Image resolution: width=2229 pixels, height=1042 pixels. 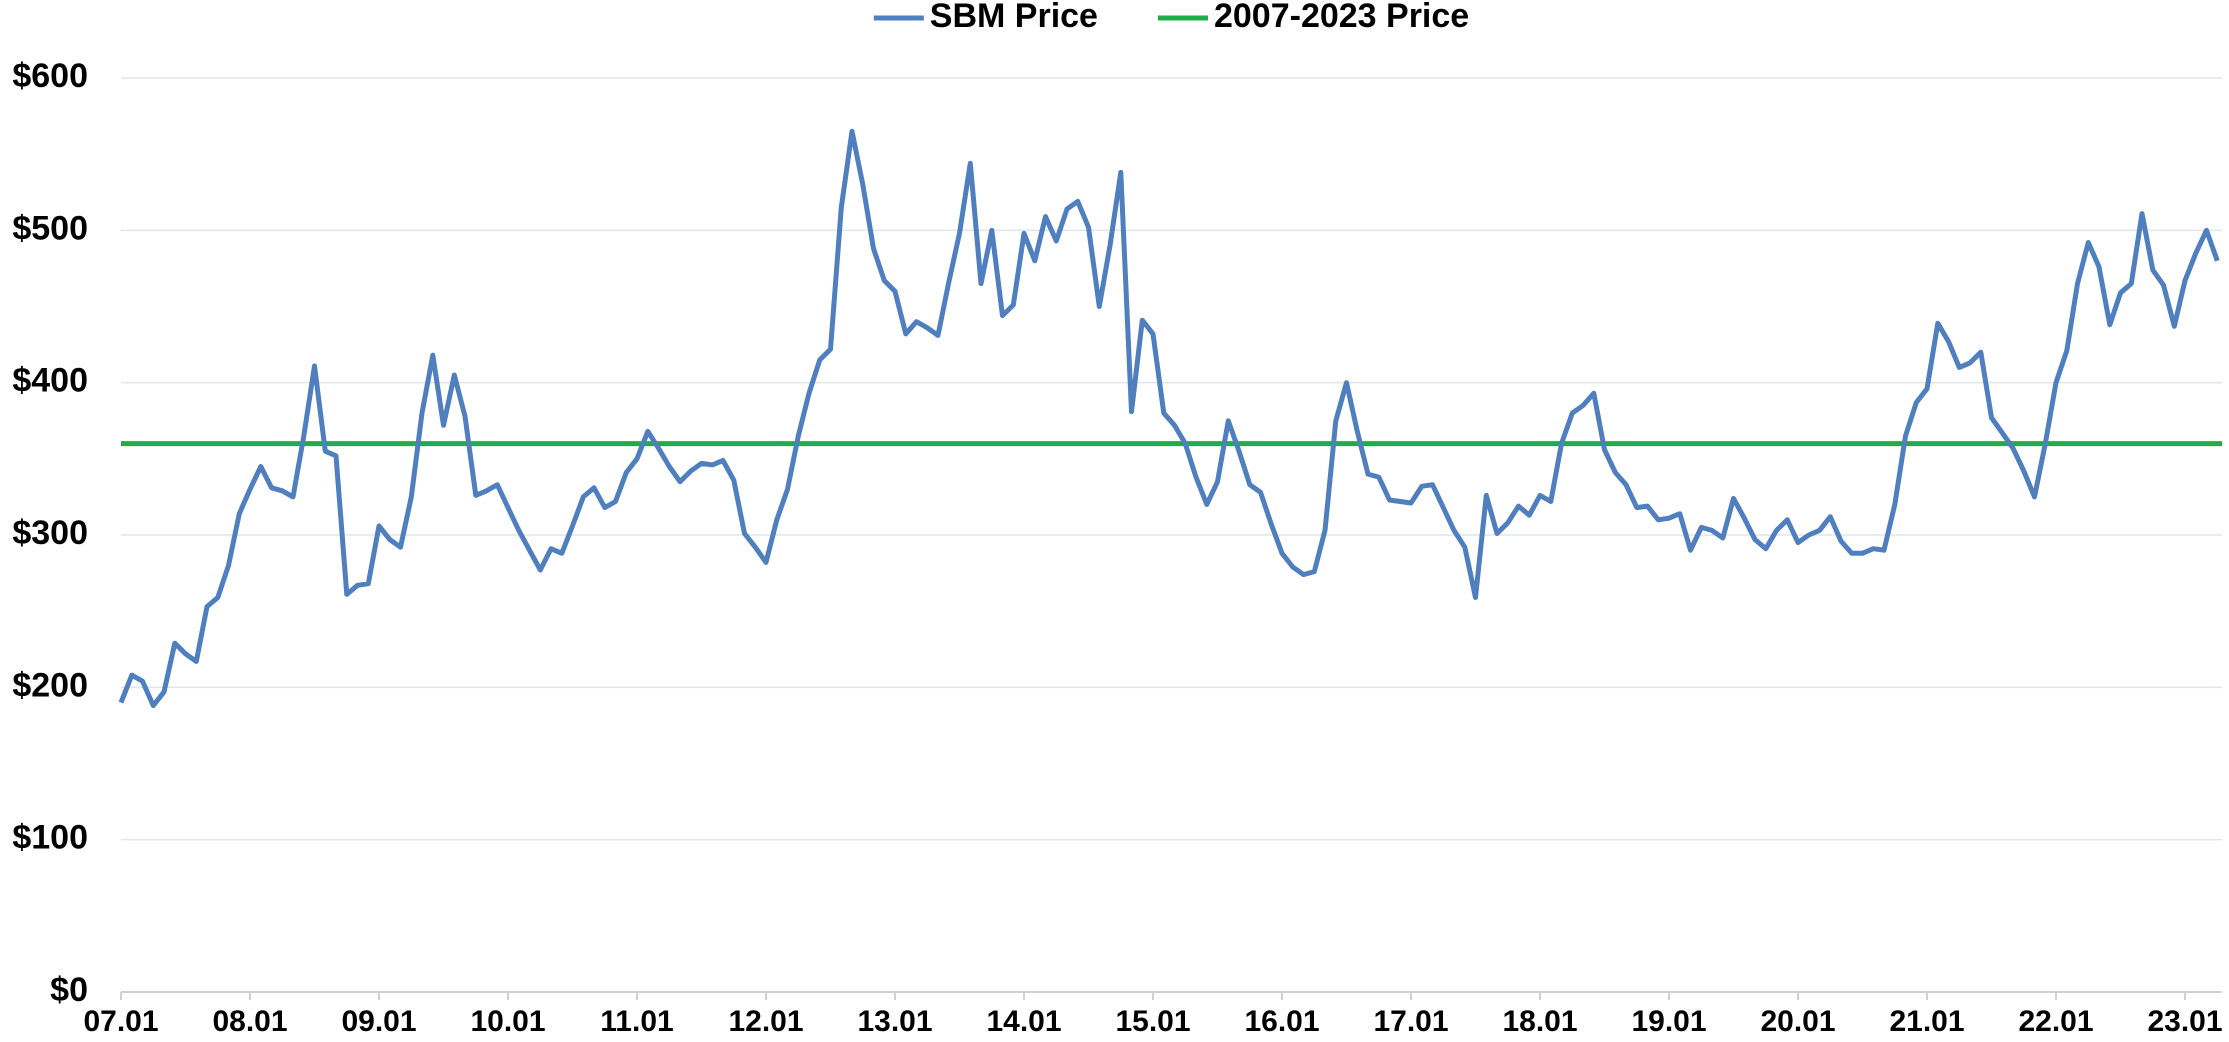 I want to click on x-tick-label: 09.01, so click(x=378, y=1021).